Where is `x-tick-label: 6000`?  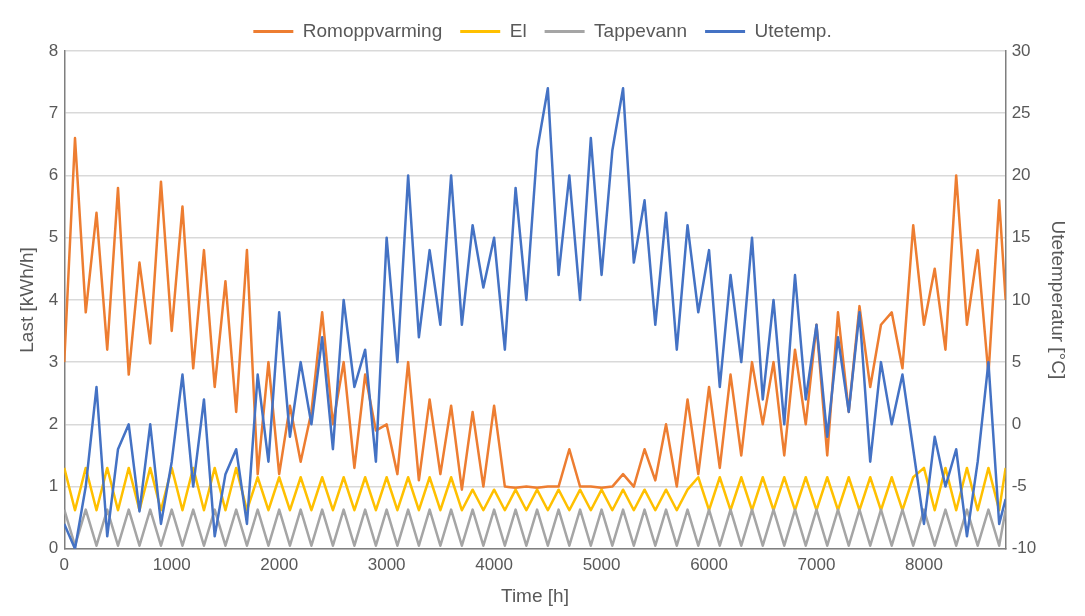
x-tick-label: 6000 is located at coordinates (709, 564).